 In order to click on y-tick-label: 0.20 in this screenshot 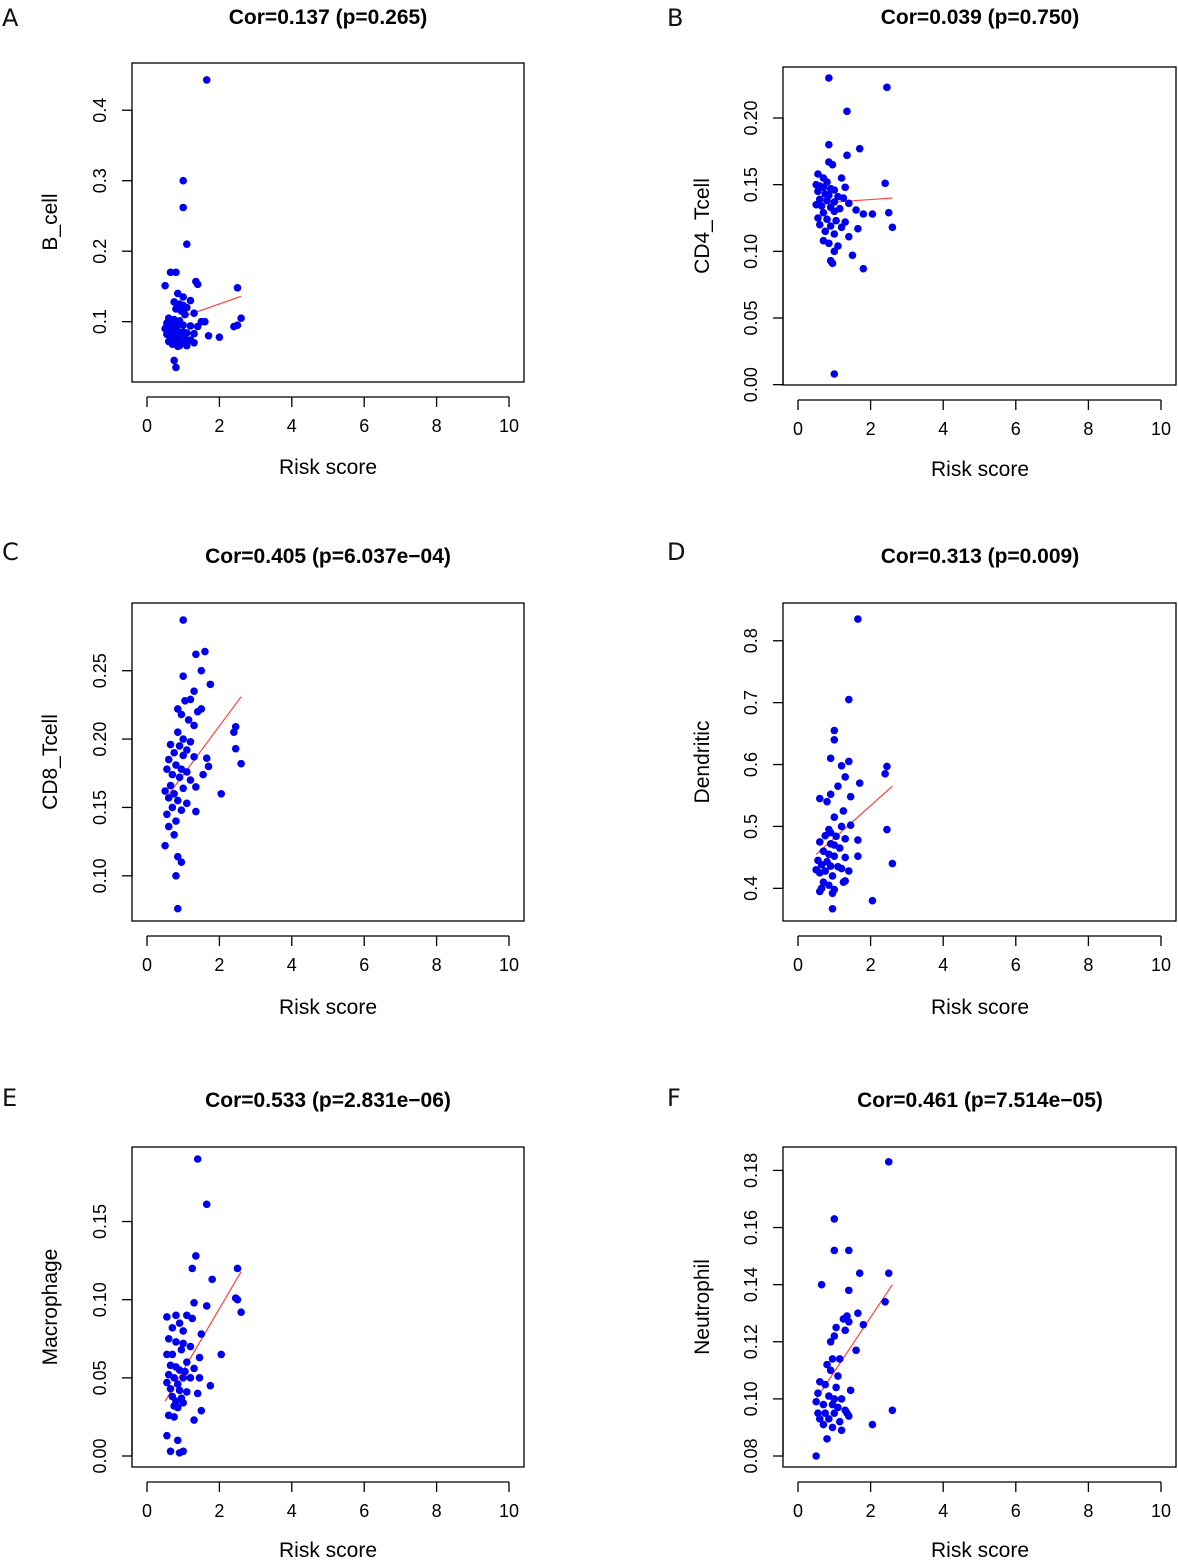, I will do `click(751, 117)`.